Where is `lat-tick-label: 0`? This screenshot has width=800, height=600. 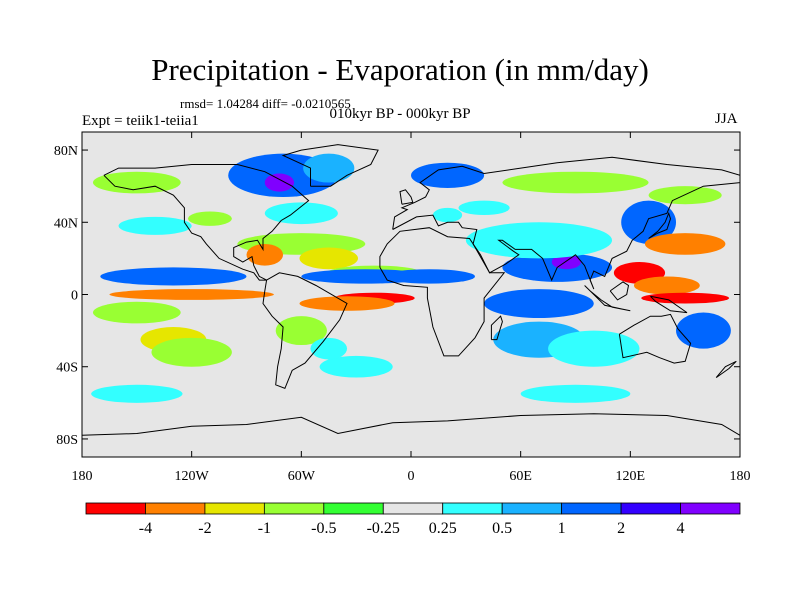
lat-tick-label: 0 is located at coordinates (74, 296).